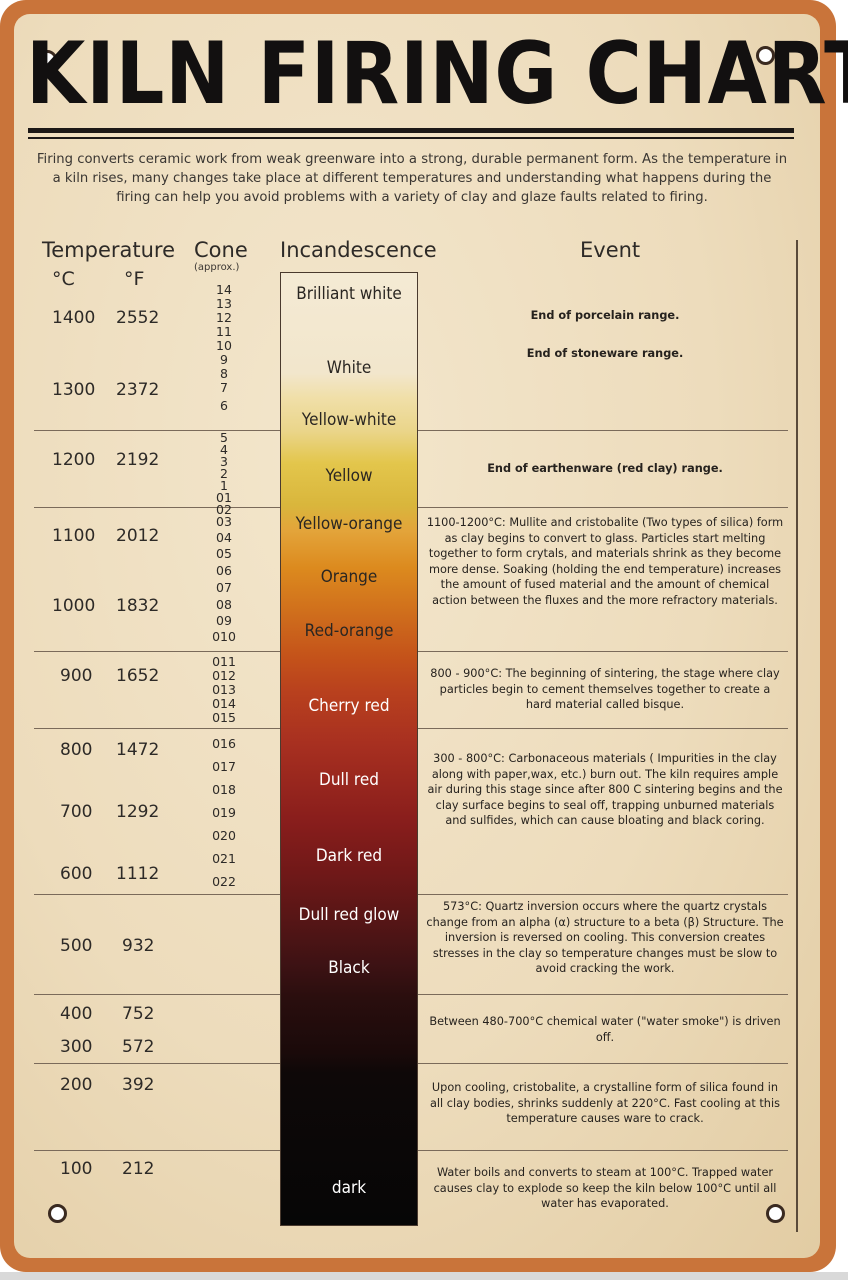 This screenshot has height=1280, width=848. I want to click on cone-8: 8, so click(224, 373).